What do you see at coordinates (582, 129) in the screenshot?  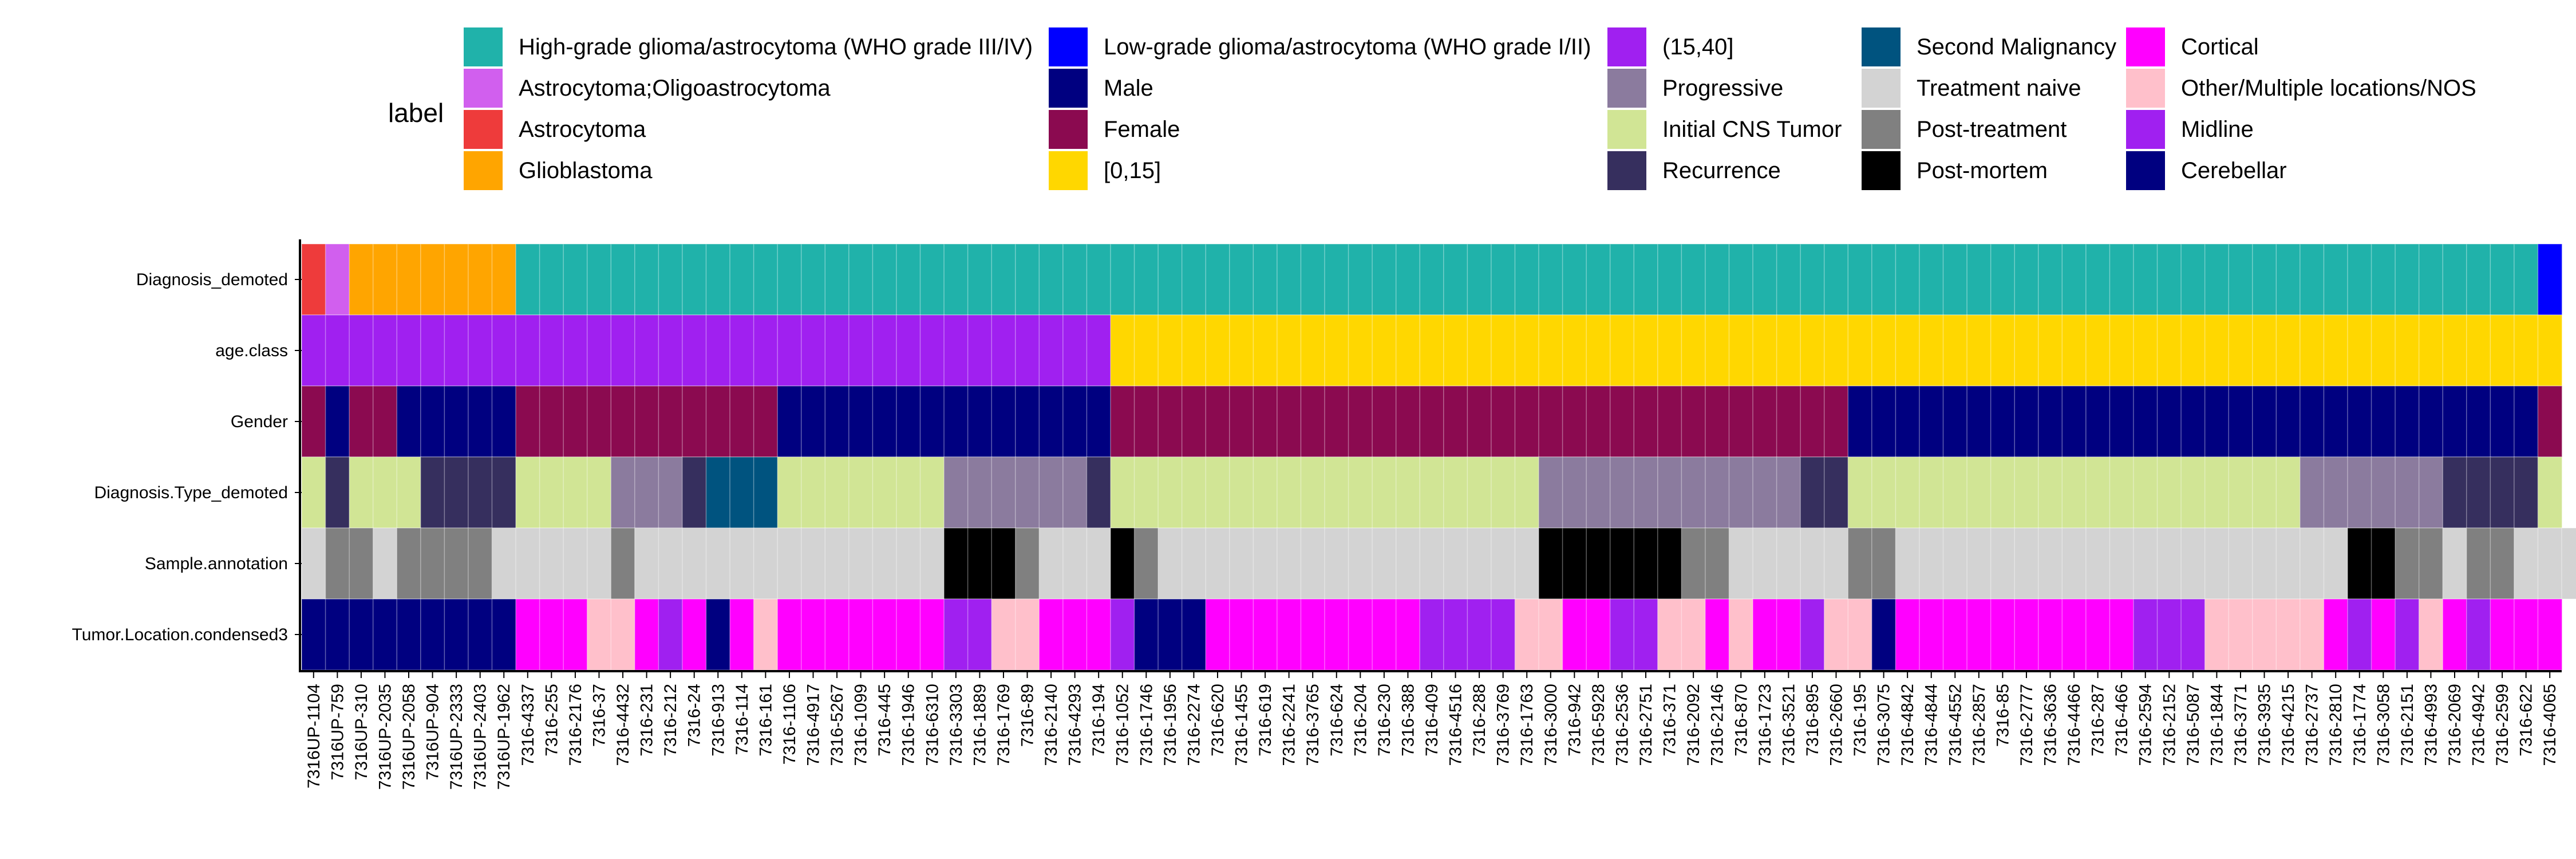 I see `legend-label: Astrocytoma` at bounding box center [582, 129].